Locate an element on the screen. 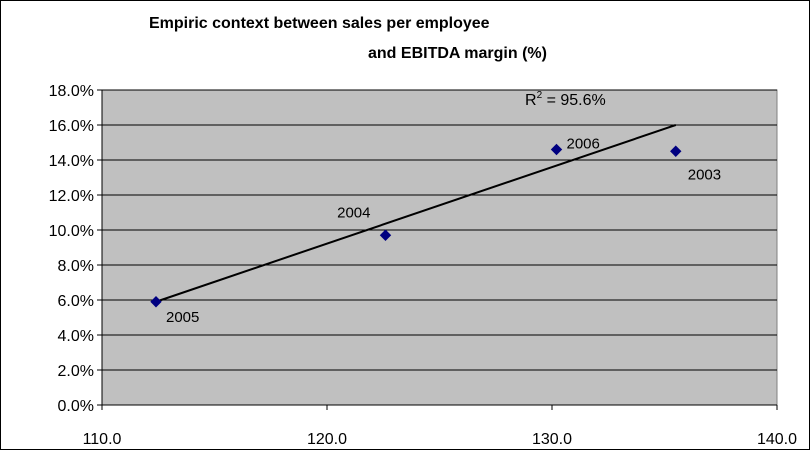  x-tick-label-3: 140.0 is located at coordinates (777, 439).